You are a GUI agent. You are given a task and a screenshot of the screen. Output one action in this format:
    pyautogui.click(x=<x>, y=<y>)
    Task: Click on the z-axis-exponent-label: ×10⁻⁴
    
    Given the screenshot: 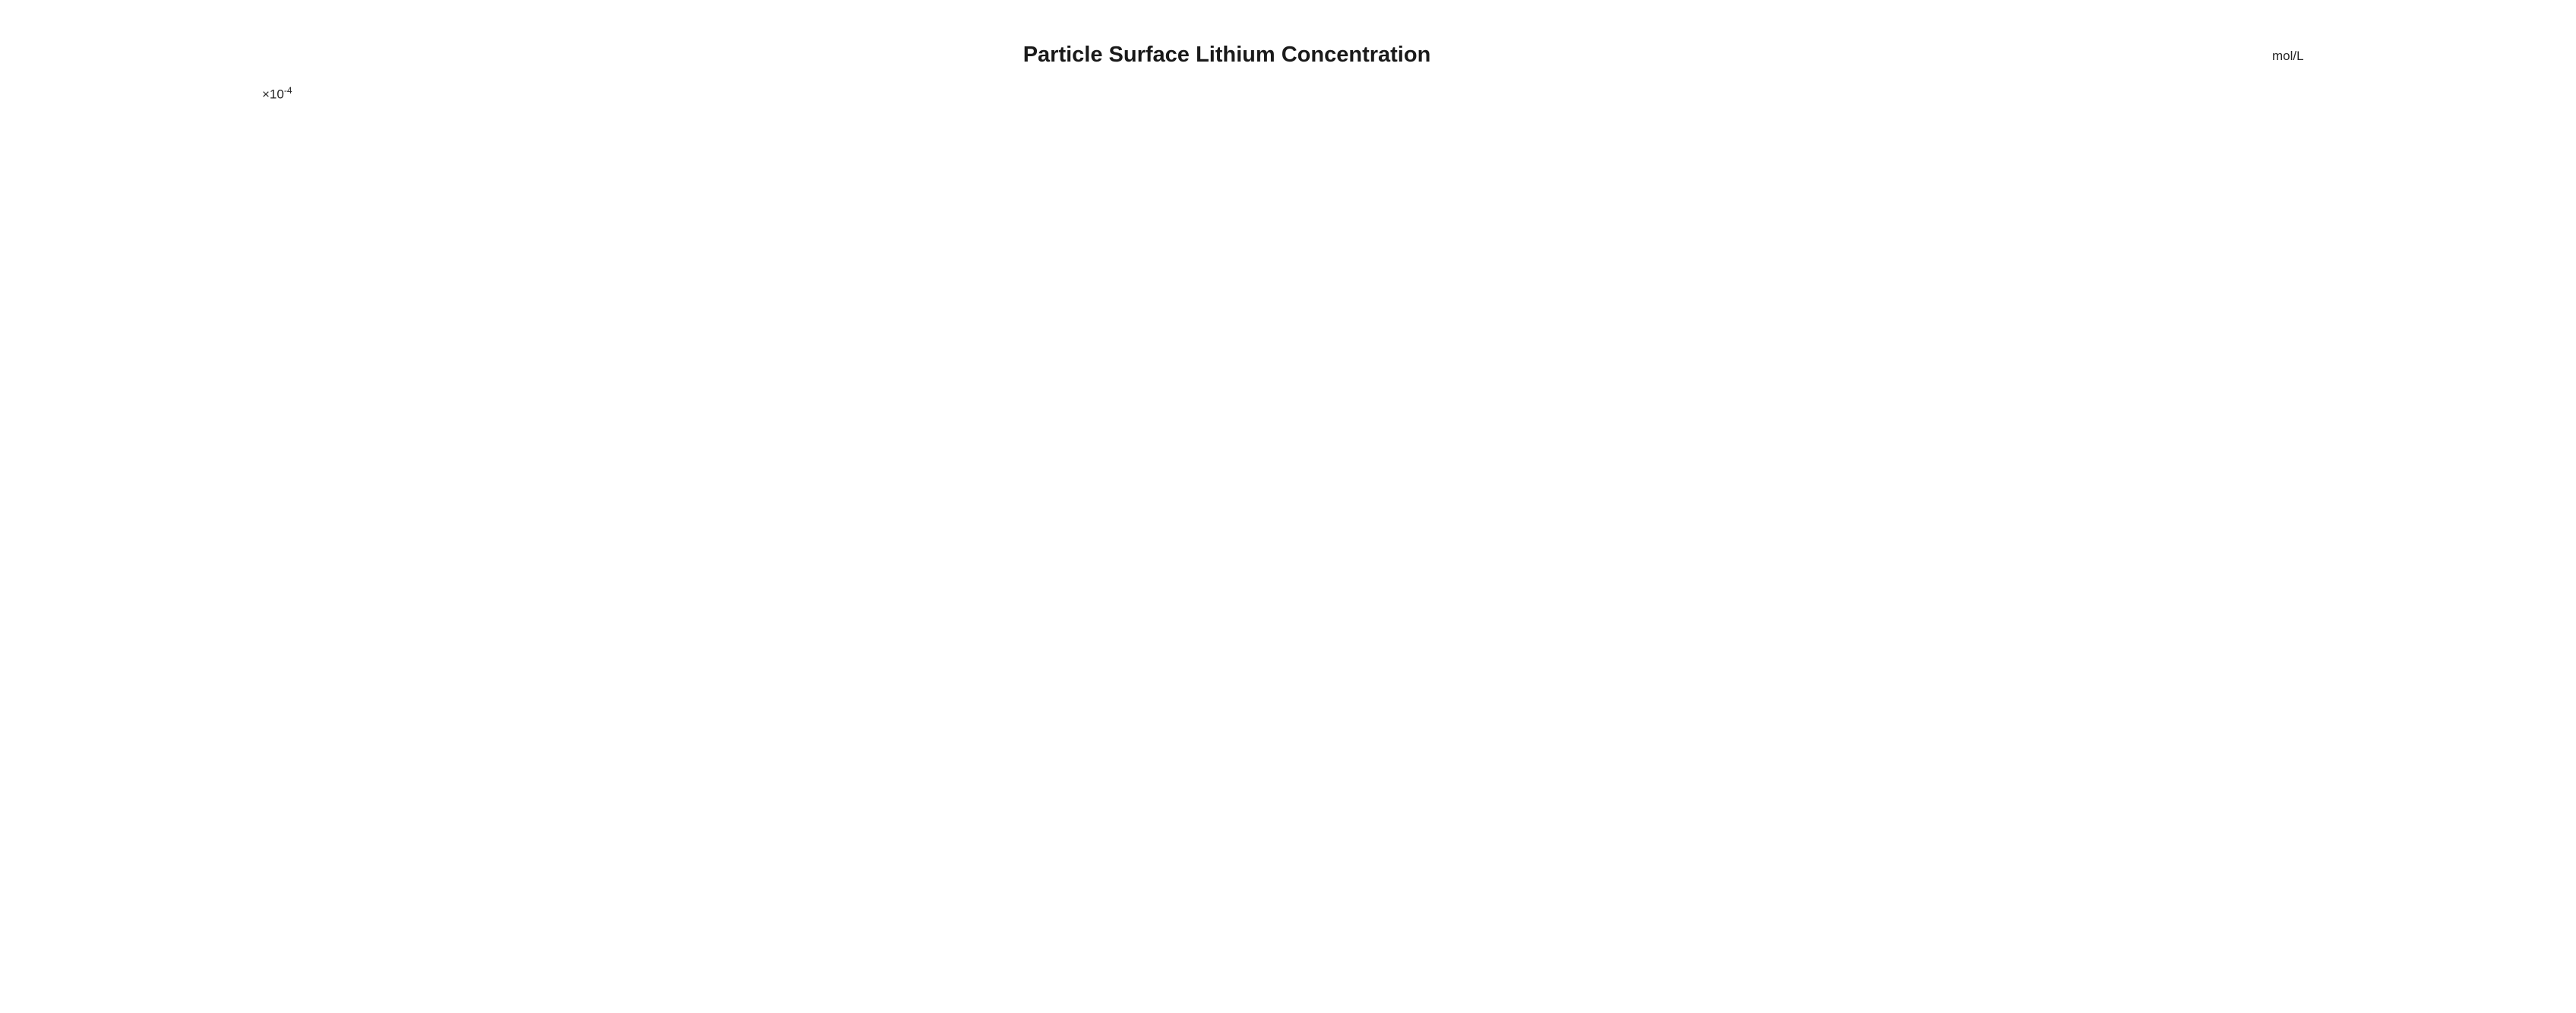 What is the action you would take?
    pyautogui.click(x=277, y=94)
    